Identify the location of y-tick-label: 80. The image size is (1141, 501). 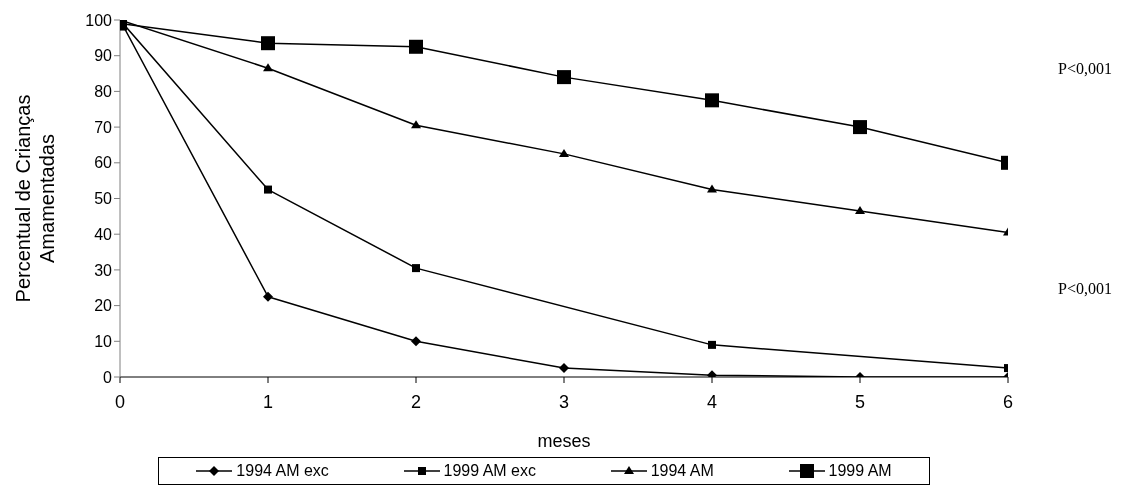
(103, 92).